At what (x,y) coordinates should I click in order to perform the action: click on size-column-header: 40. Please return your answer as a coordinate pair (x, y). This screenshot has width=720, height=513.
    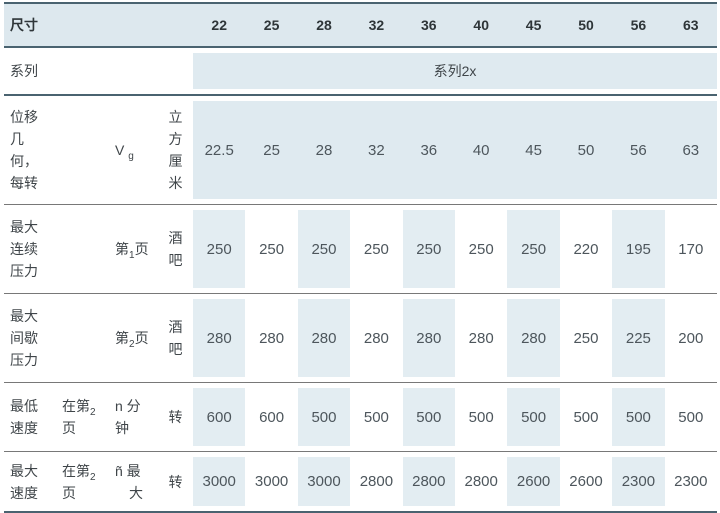
    Looking at the image, I should click on (481, 25).